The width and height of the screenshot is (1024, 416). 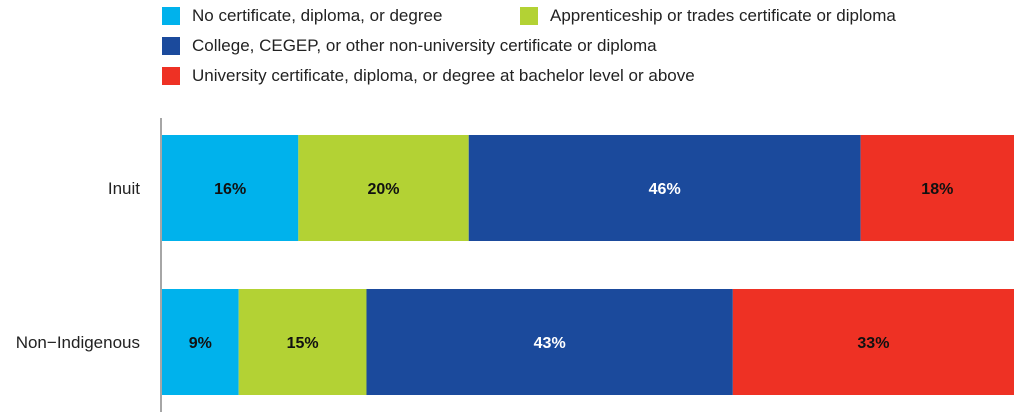 What do you see at coordinates (171, 46) in the screenshot?
I see `legend-swatch-college` at bounding box center [171, 46].